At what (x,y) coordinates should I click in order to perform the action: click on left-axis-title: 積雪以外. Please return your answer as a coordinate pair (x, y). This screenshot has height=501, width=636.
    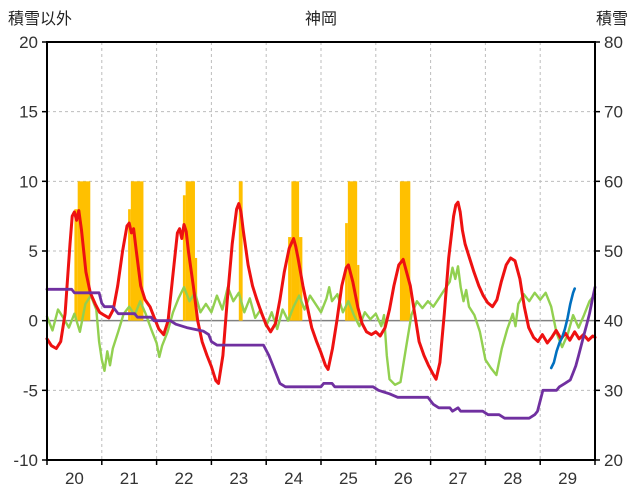
    Looking at the image, I should click on (40, 19).